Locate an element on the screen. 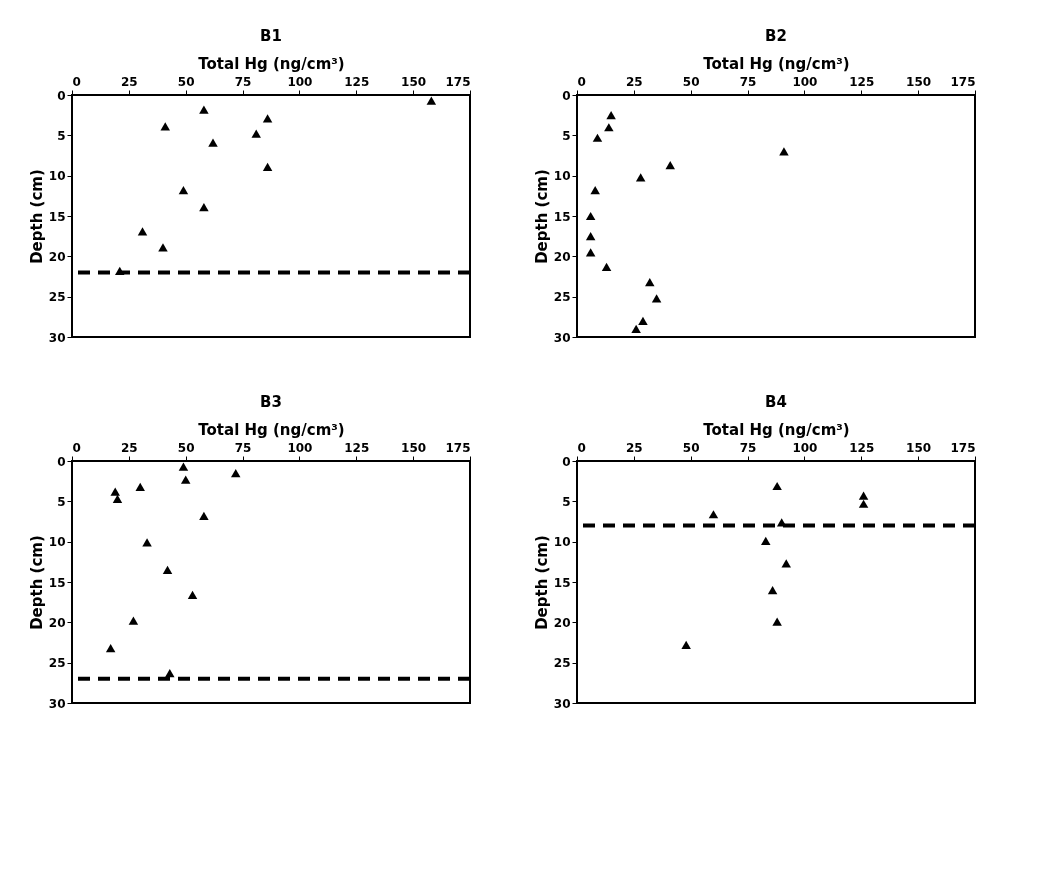 The height and width of the screenshot is (874, 1052). chart-title: B3 is located at coordinates (271, 402).